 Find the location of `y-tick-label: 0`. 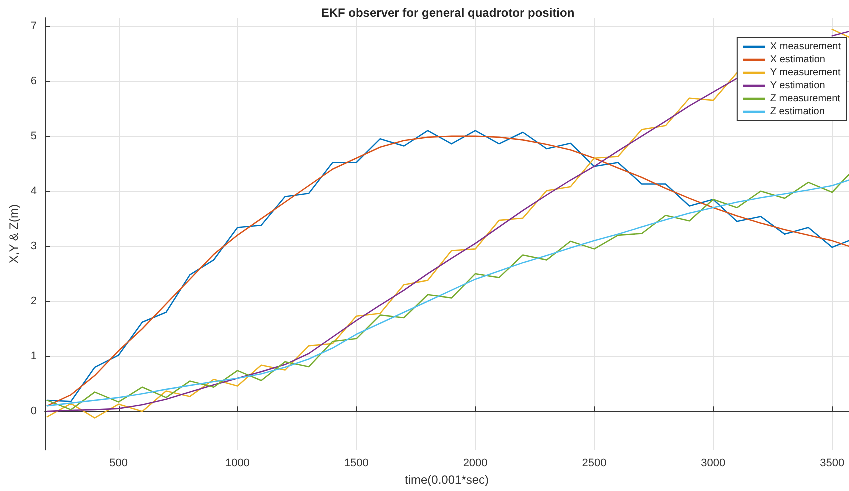

y-tick-label: 0 is located at coordinates (34, 412).